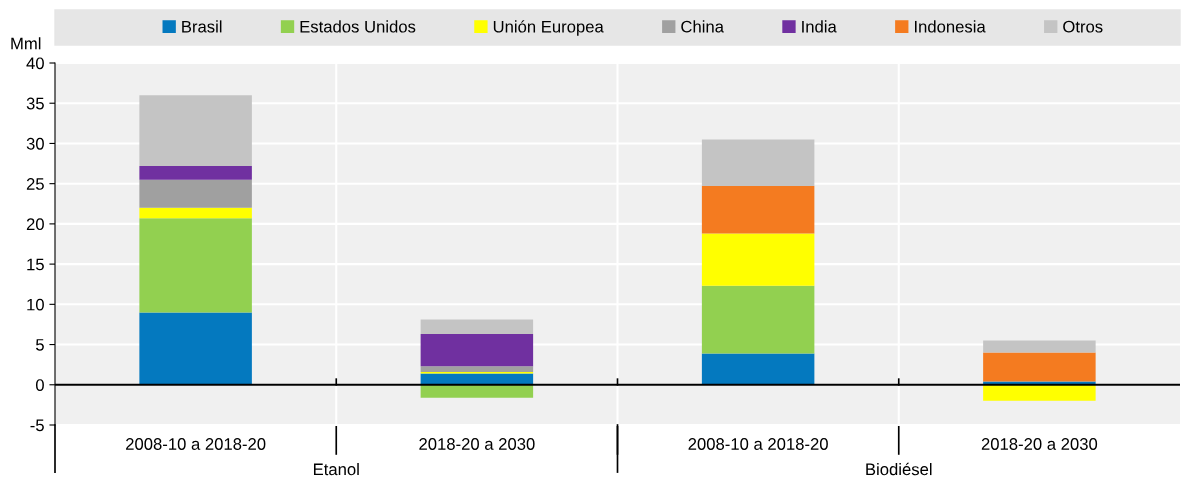 Image resolution: width=1194 pixels, height=483 pixels. What do you see at coordinates (35, 184) in the screenshot?
I see `y-tick-label: 25` at bounding box center [35, 184].